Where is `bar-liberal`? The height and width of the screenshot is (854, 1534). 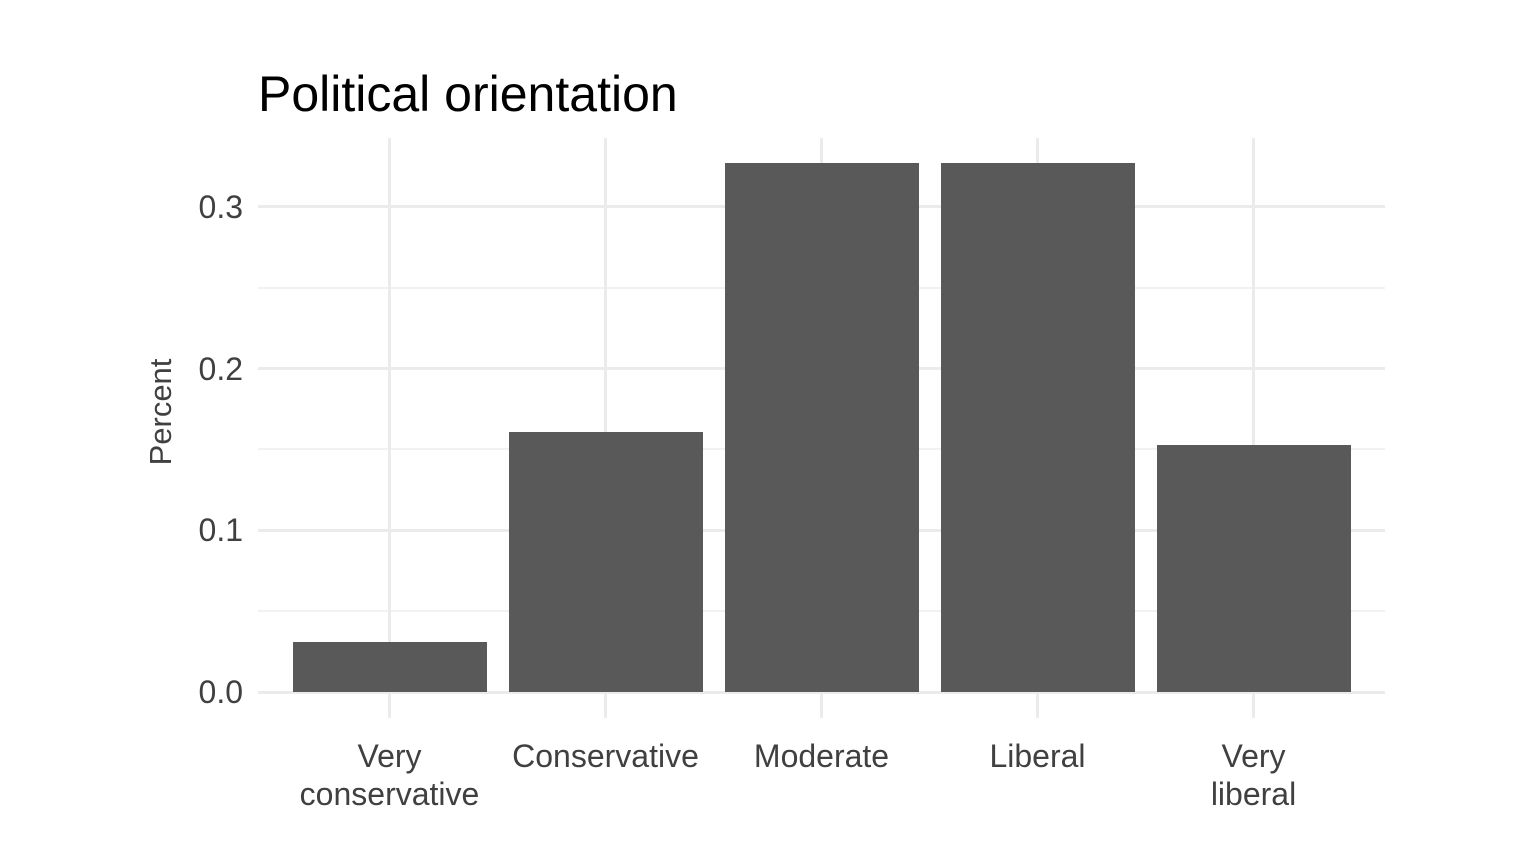 bar-liberal is located at coordinates (1037, 427).